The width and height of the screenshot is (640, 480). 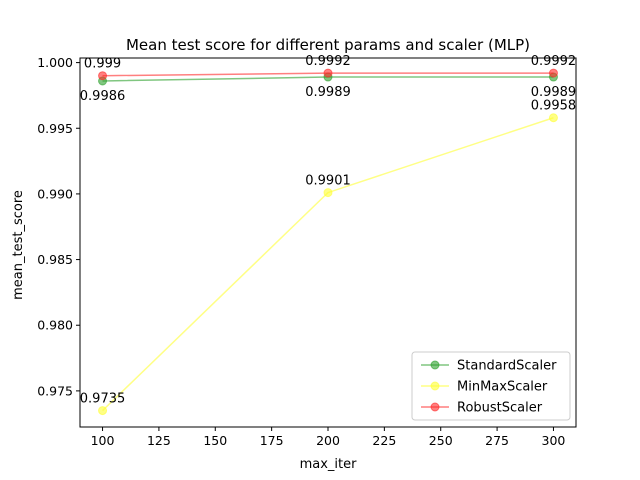 I want to click on data-label-minmaxscaler: 0.9958, so click(x=554, y=106).